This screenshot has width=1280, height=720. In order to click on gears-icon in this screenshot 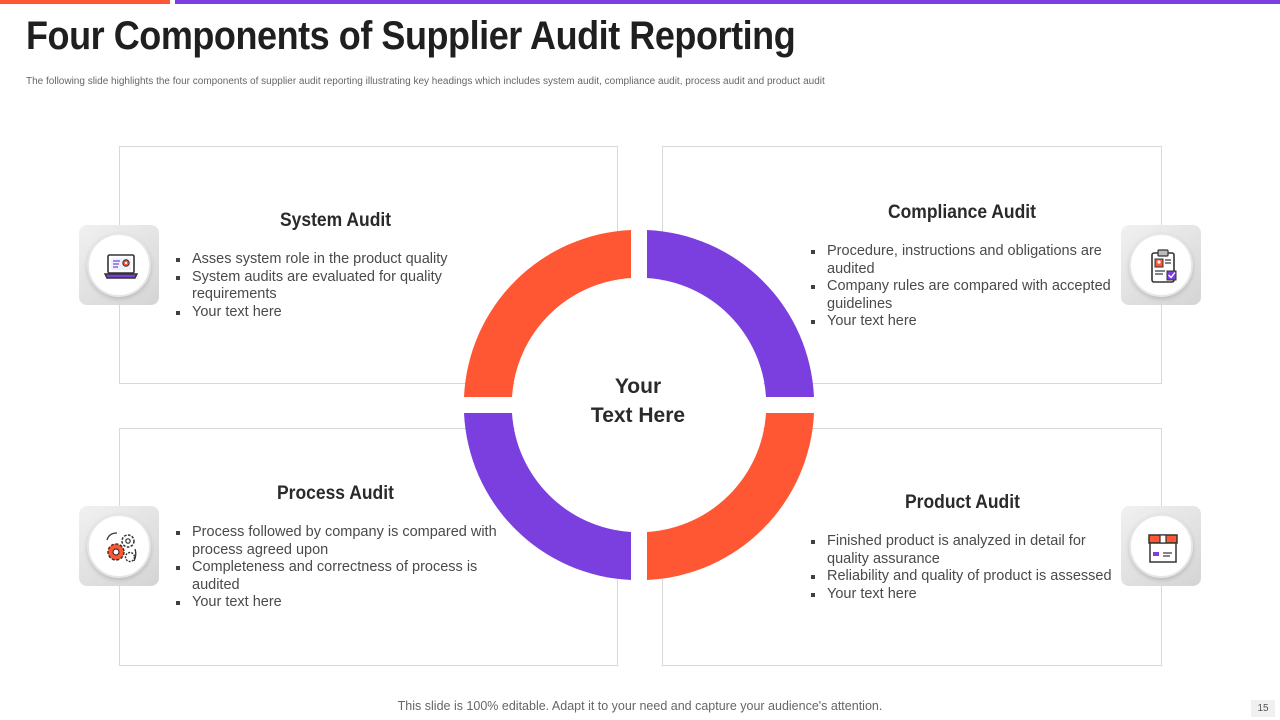, I will do `click(121, 547)`.